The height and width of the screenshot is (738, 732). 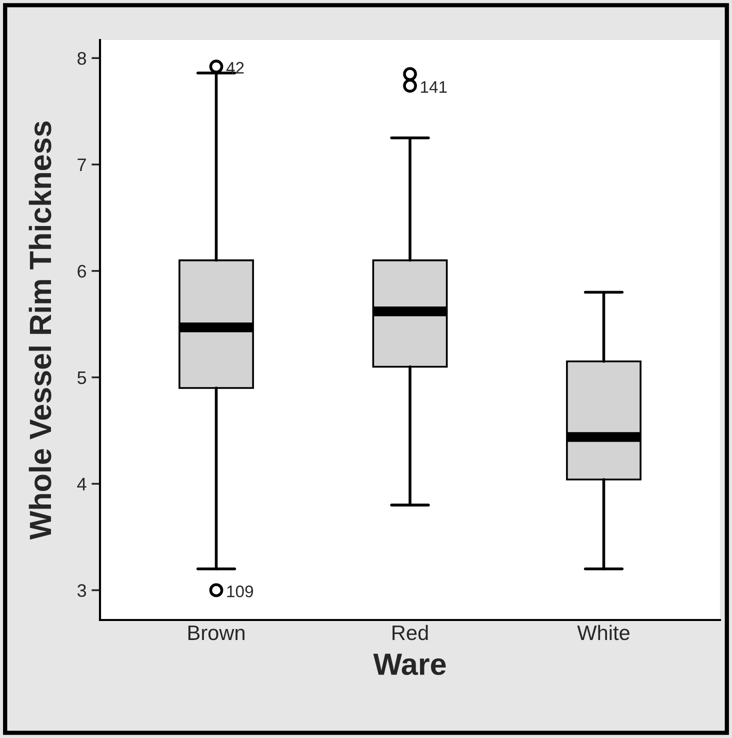 I want to click on y-tick-label: 7, so click(x=82, y=165).